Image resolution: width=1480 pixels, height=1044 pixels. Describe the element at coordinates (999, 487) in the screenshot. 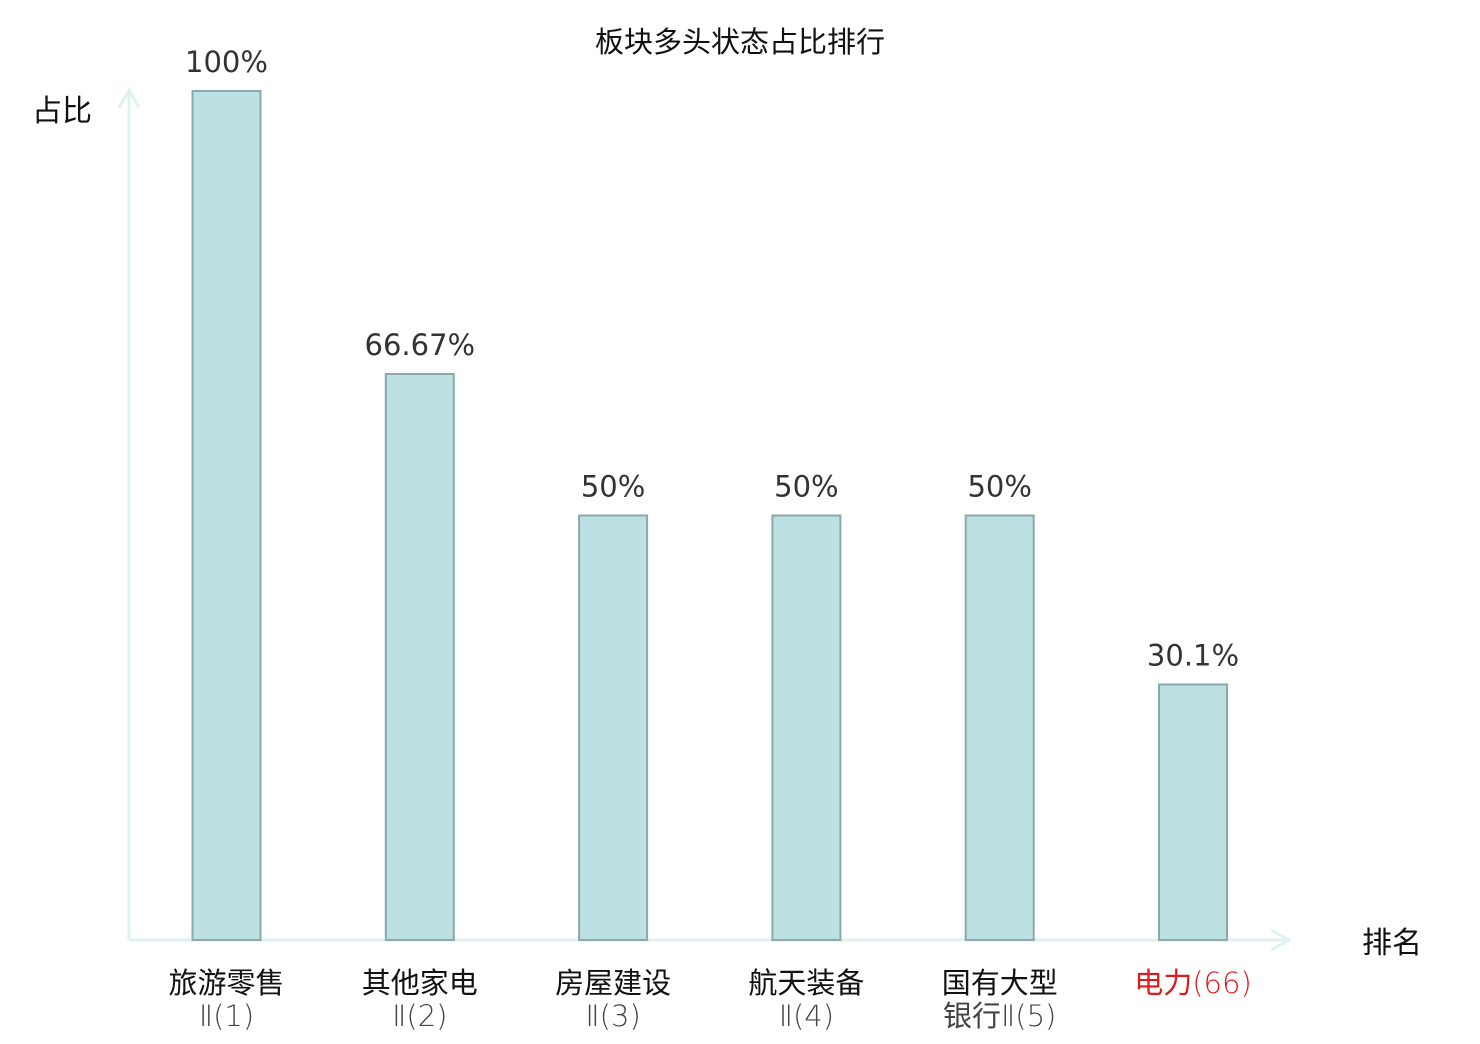

I see `value-label-5: 50%` at that location.